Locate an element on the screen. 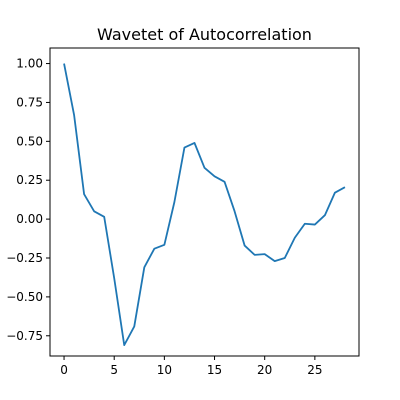  y-tick-label: −0.50 is located at coordinates (24, 297).